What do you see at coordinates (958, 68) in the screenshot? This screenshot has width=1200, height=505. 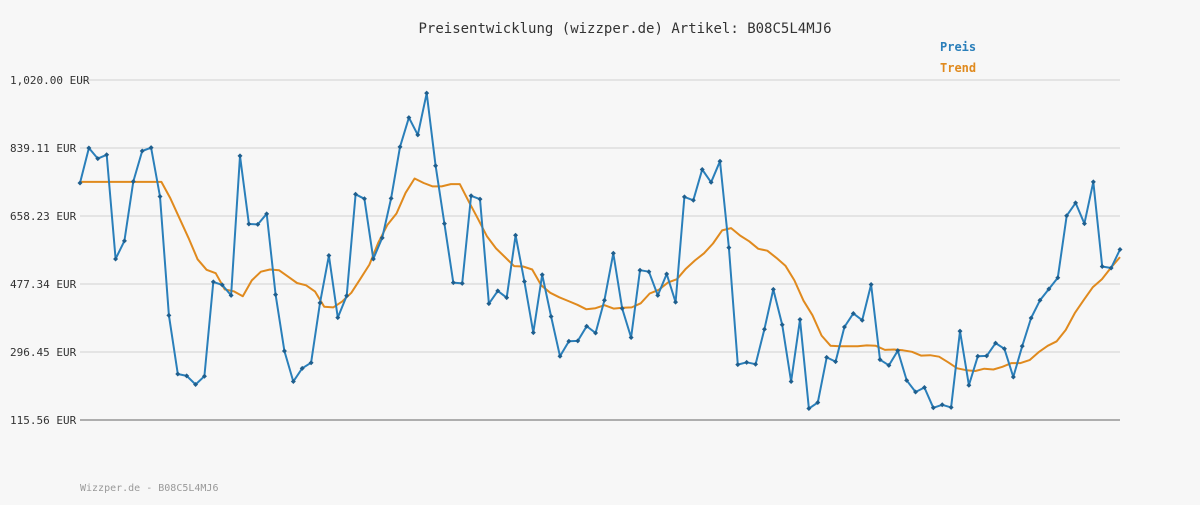 I see `legend-trend: Trend` at bounding box center [958, 68].